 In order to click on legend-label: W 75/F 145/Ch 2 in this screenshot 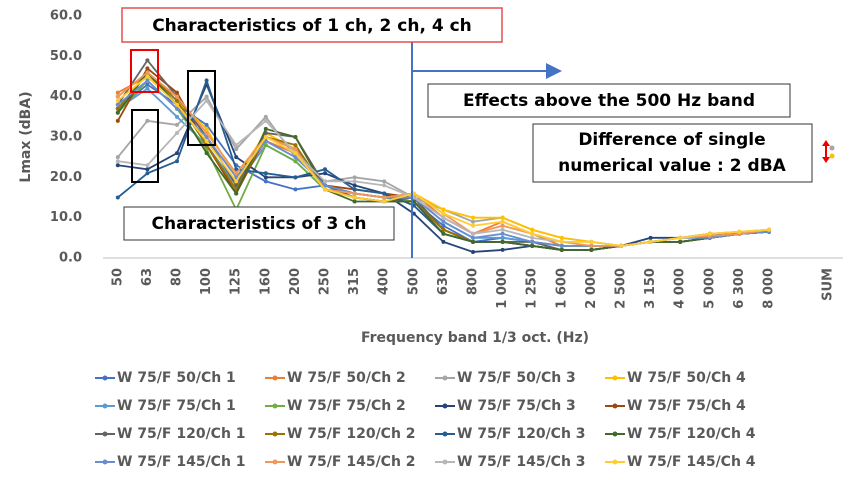, I will do `click(351, 462)`.